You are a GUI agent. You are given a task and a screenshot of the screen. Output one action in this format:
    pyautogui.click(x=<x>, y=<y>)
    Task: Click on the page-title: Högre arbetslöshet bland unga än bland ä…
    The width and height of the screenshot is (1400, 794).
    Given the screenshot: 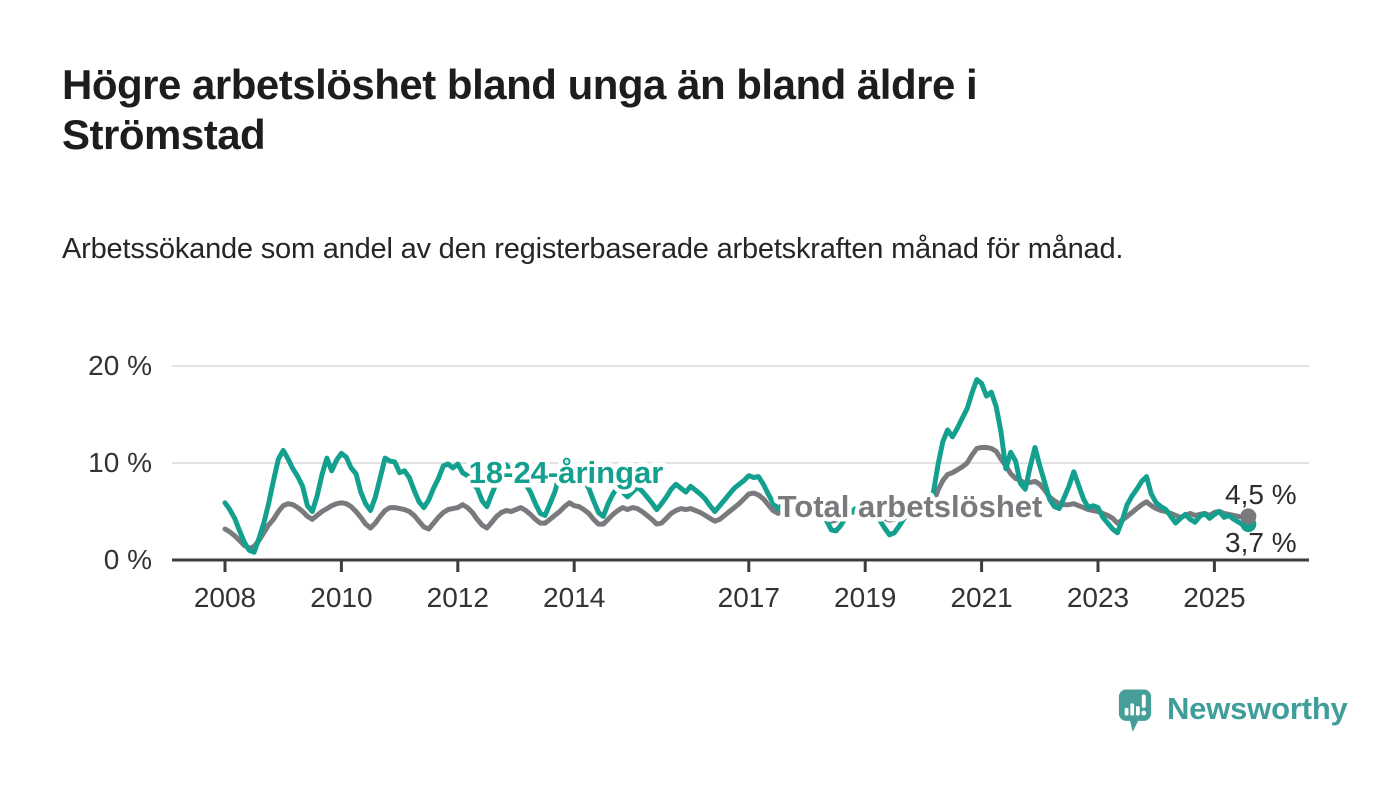 What is the action you would take?
    pyautogui.click(x=520, y=109)
    